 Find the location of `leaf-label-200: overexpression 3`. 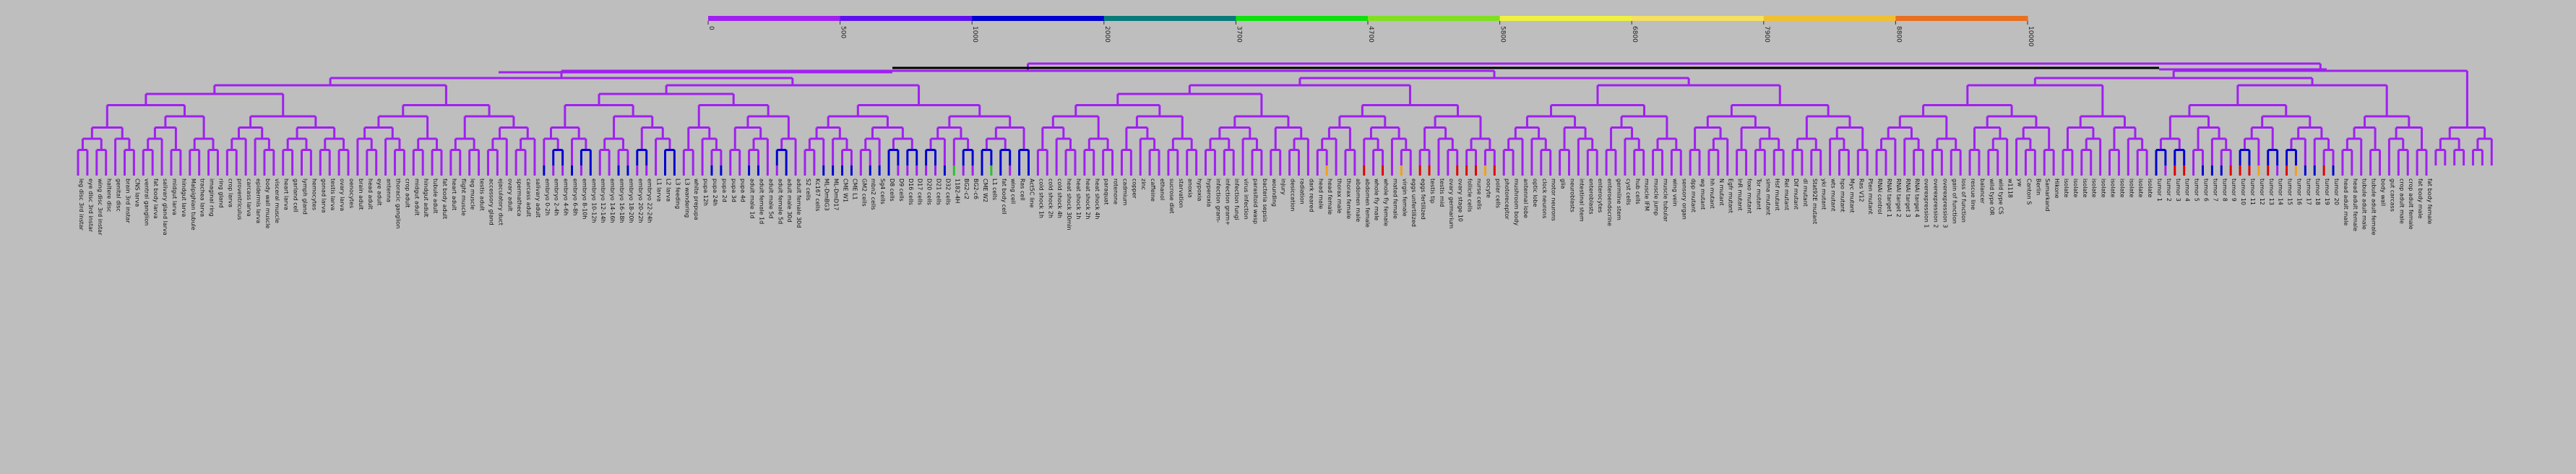

leaf-label-200: overexpression 3 is located at coordinates (1945, 203).